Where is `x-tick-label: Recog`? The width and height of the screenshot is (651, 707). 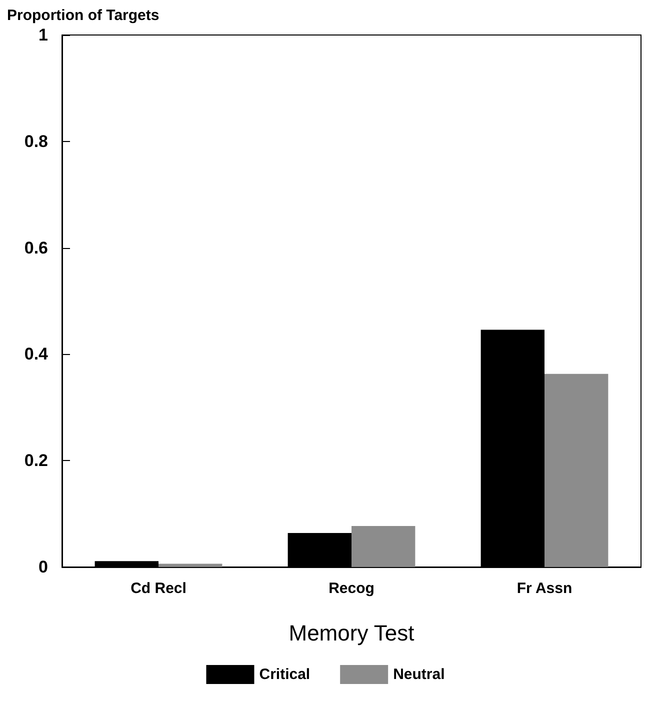 x-tick-label: Recog is located at coordinates (351, 588).